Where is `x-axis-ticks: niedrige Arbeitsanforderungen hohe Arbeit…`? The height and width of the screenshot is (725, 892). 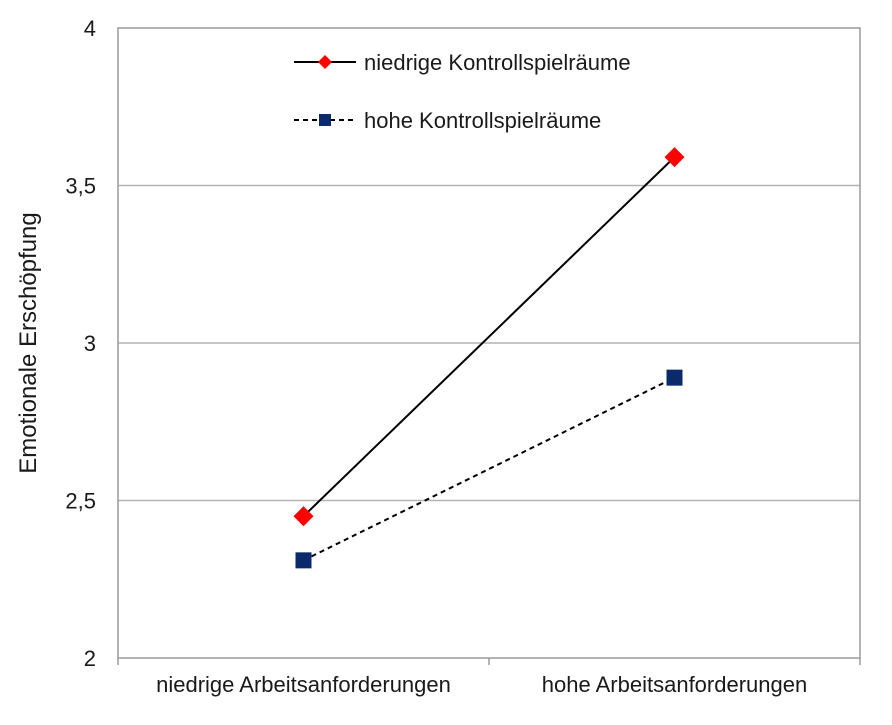
x-axis-ticks: niedrige Arbeitsanforderungen hohe Arbeit… is located at coordinates (489, 677).